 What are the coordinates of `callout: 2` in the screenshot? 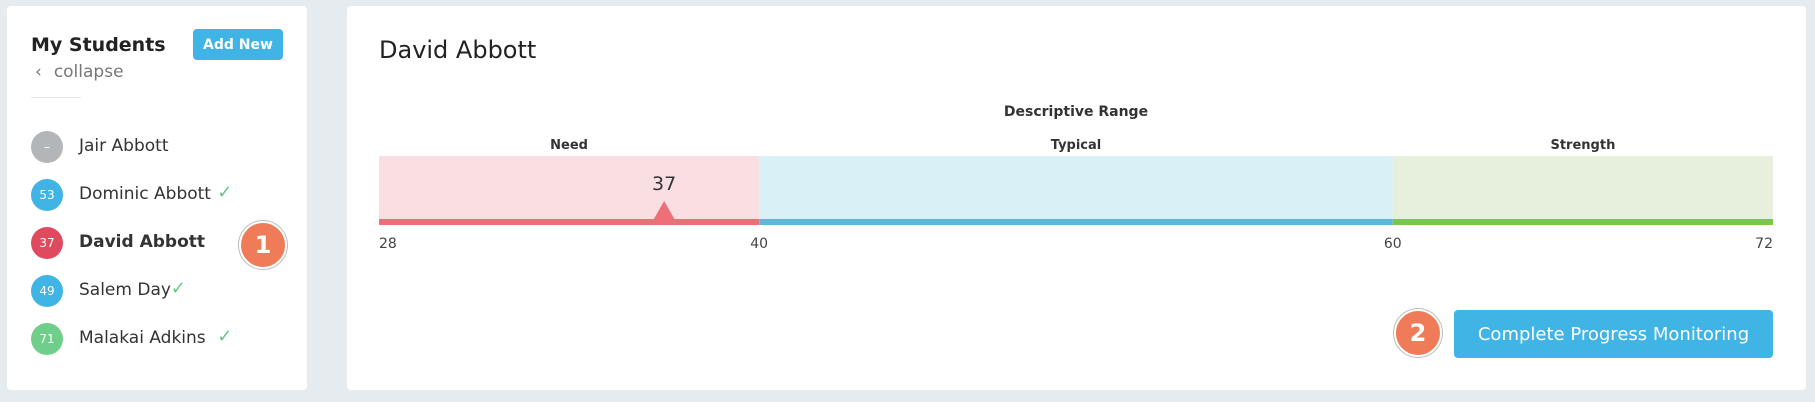 It's located at (1418, 333).